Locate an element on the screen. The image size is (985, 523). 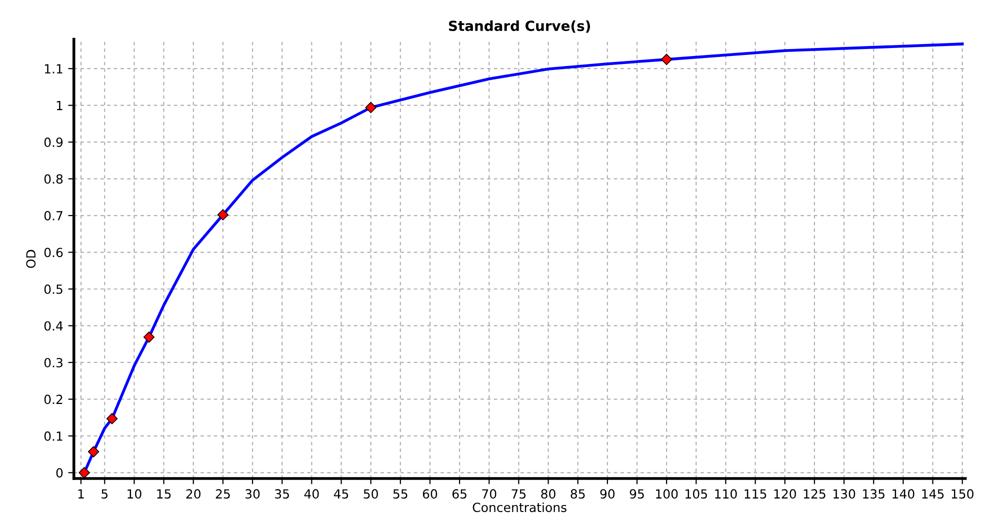
y-tick-label: 0.5 is located at coordinates (53, 289).